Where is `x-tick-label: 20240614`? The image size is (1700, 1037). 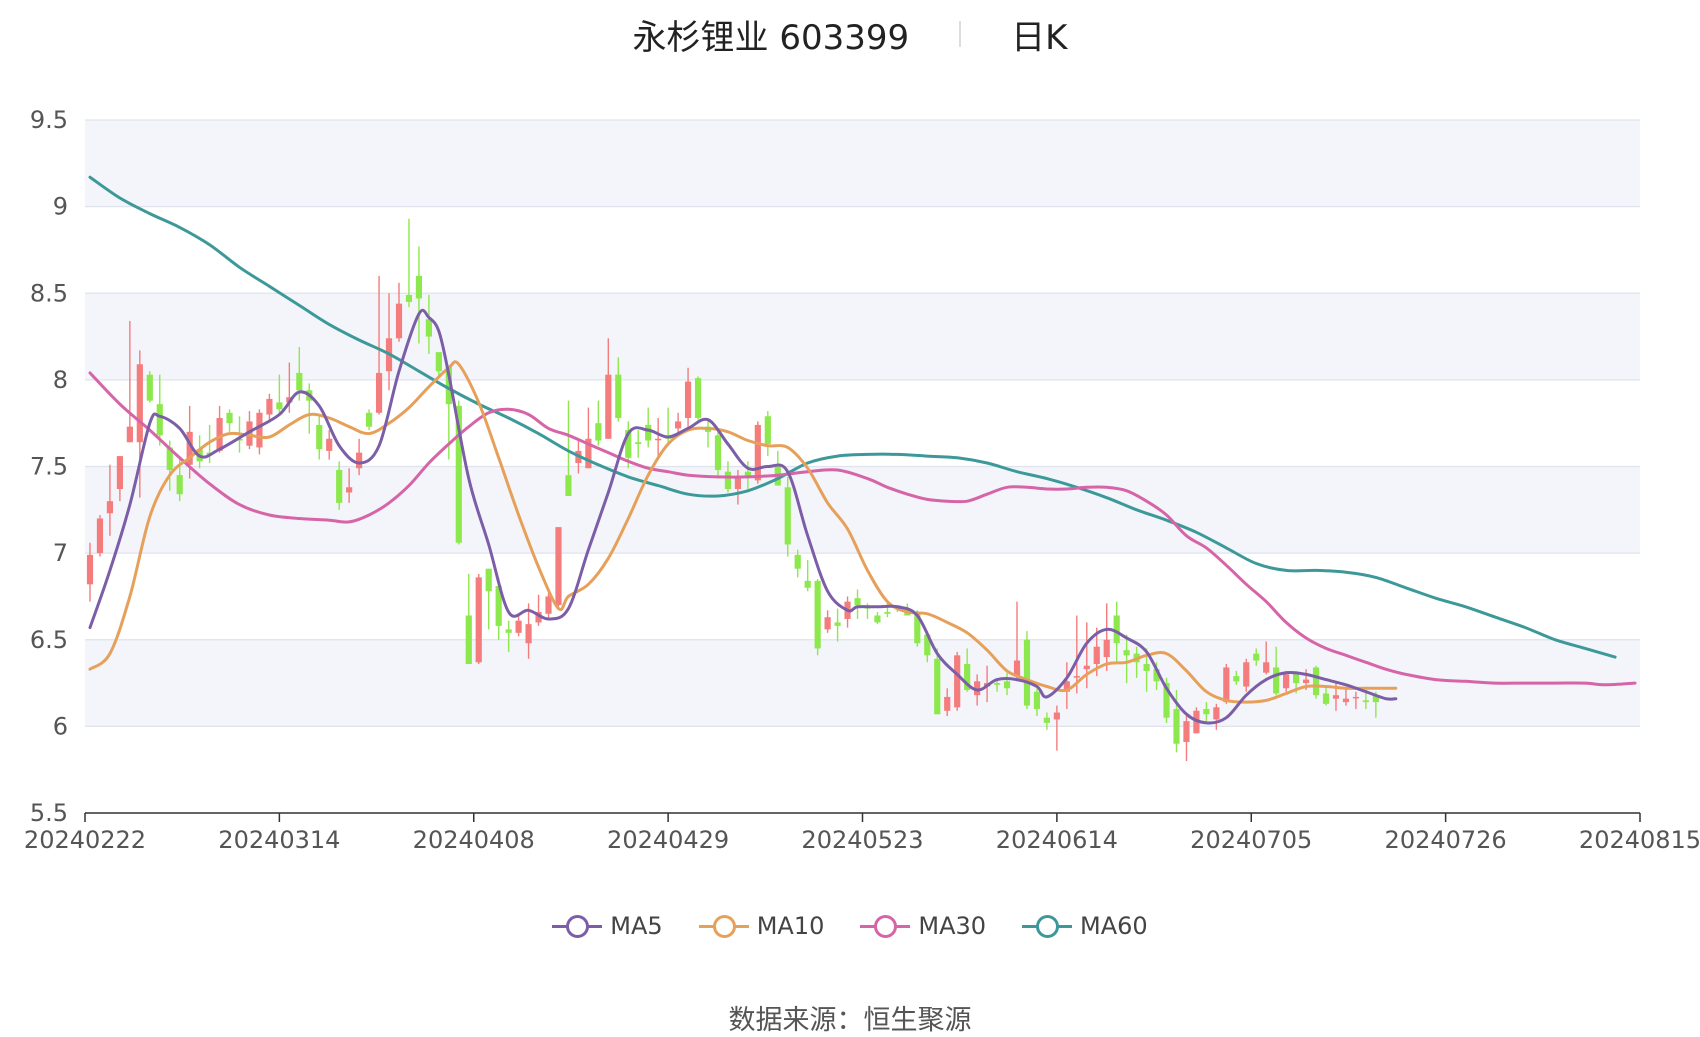
x-tick-label: 20240614 is located at coordinates (1057, 840).